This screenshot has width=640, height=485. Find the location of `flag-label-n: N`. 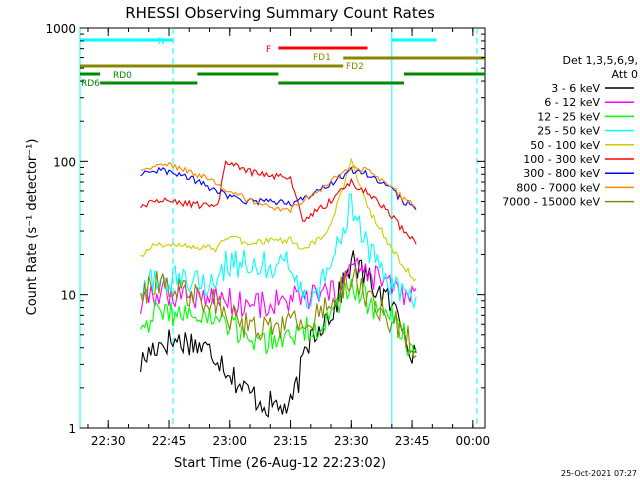

flag-label-n: N is located at coordinates (161, 42).